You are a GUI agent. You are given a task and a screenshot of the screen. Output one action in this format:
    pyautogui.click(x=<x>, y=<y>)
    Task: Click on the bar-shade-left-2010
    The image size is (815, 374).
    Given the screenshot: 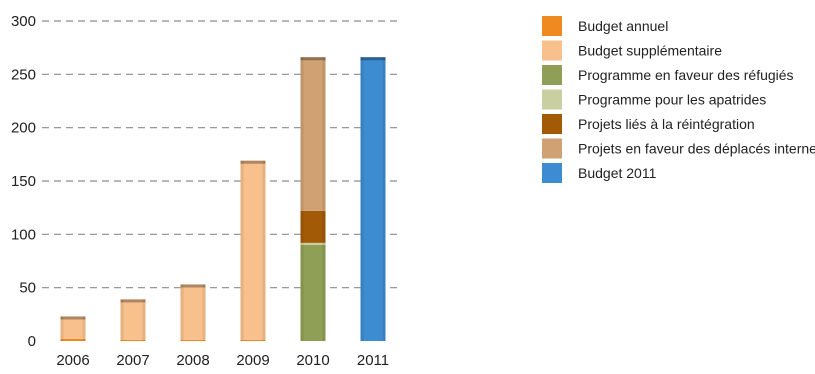 What is the action you would take?
    pyautogui.click(x=302, y=199)
    